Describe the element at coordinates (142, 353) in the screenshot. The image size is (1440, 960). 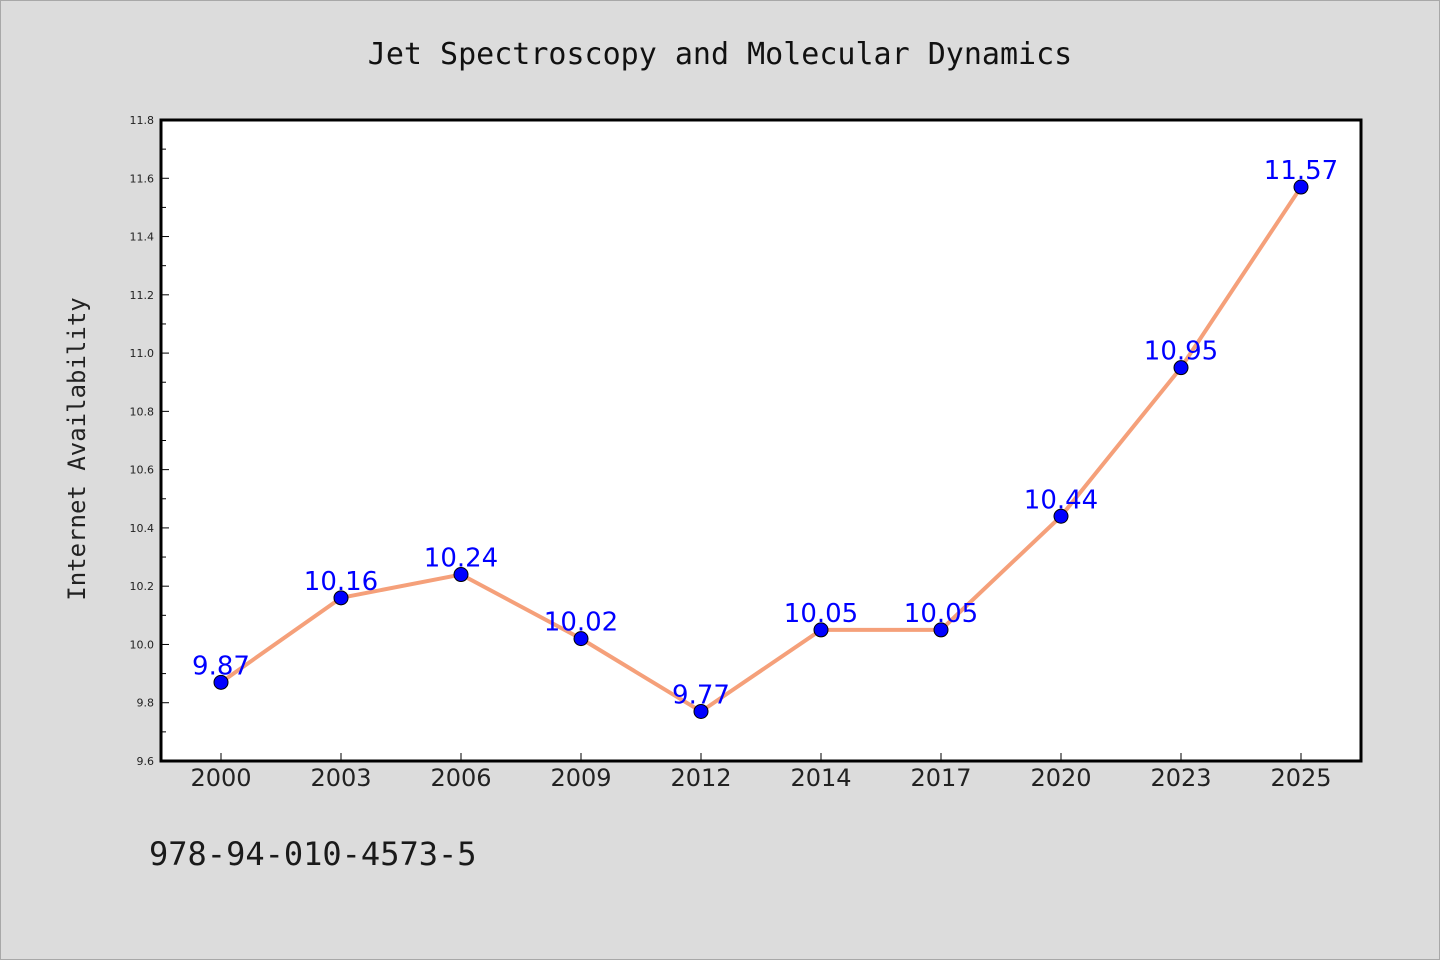
I see `y-tick-label: 11.0` at that location.